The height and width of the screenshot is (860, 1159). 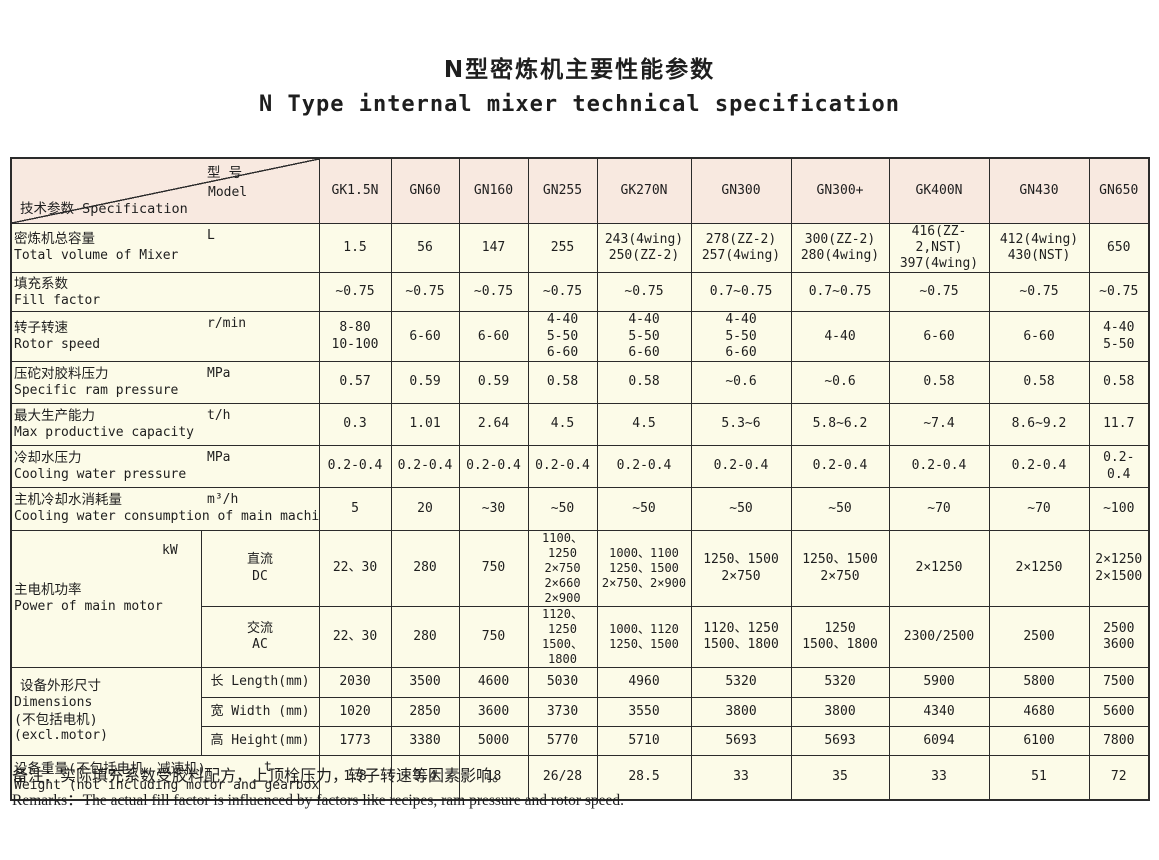 I want to click on row-label: 转子转速 r/min Rotor speed, so click(x=165, y=336).